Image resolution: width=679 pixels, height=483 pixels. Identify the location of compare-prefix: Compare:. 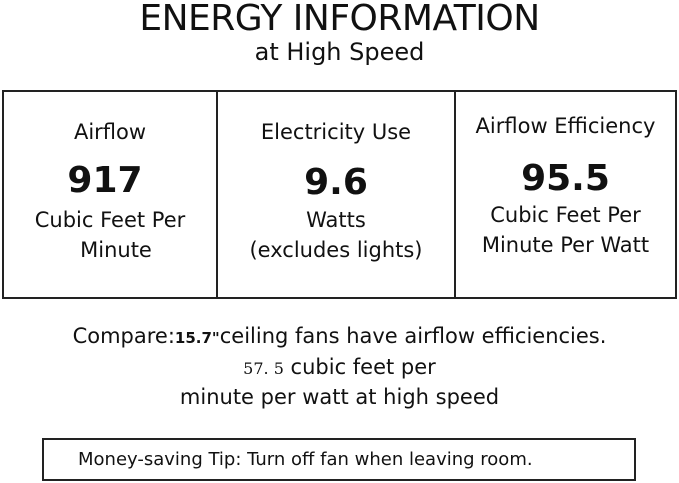
(123, 336).